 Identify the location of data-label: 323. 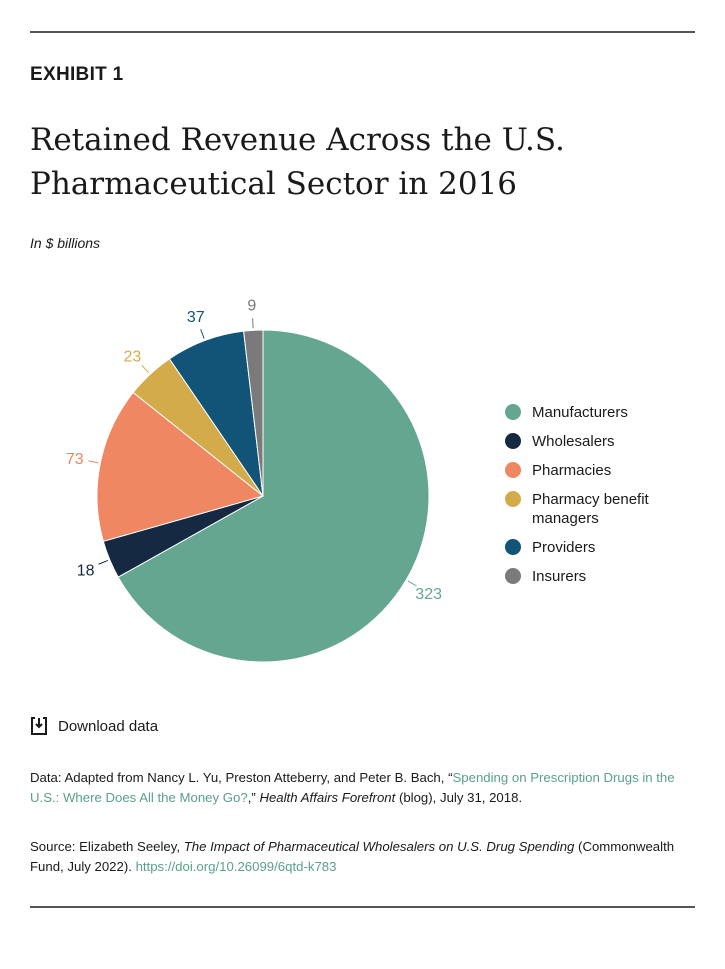
(428, 594).